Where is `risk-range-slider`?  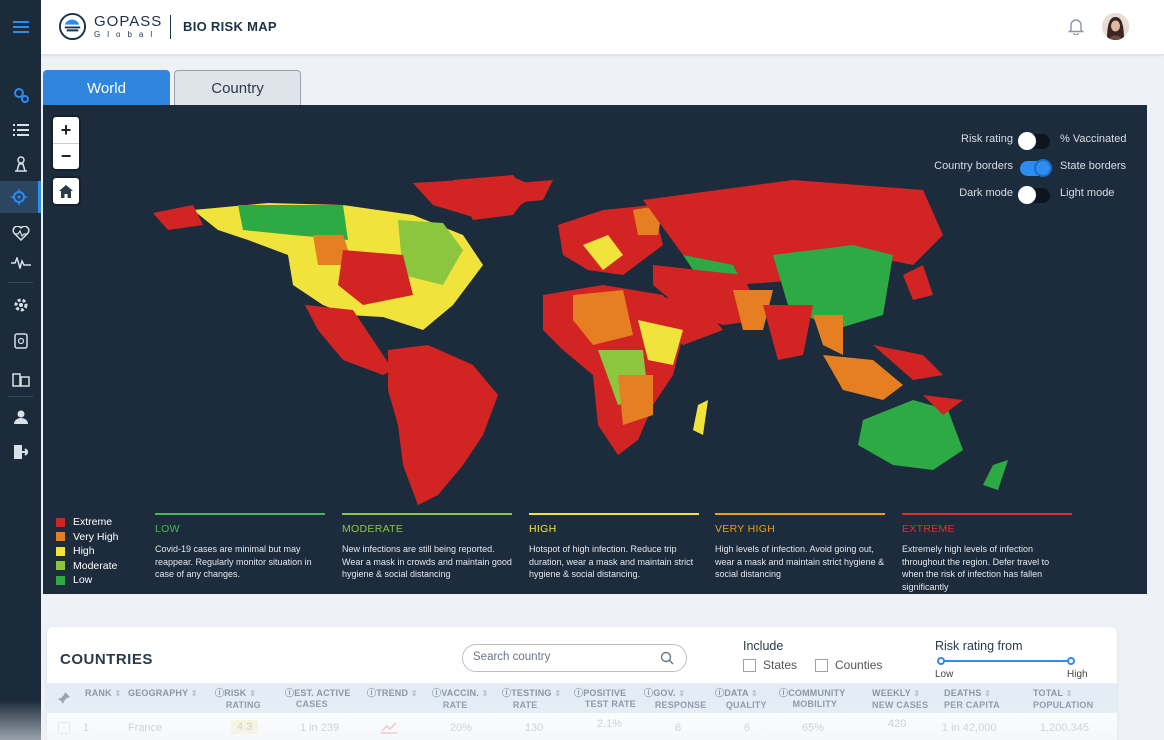
risk-range-slider is located at coordinates (1006, 661).